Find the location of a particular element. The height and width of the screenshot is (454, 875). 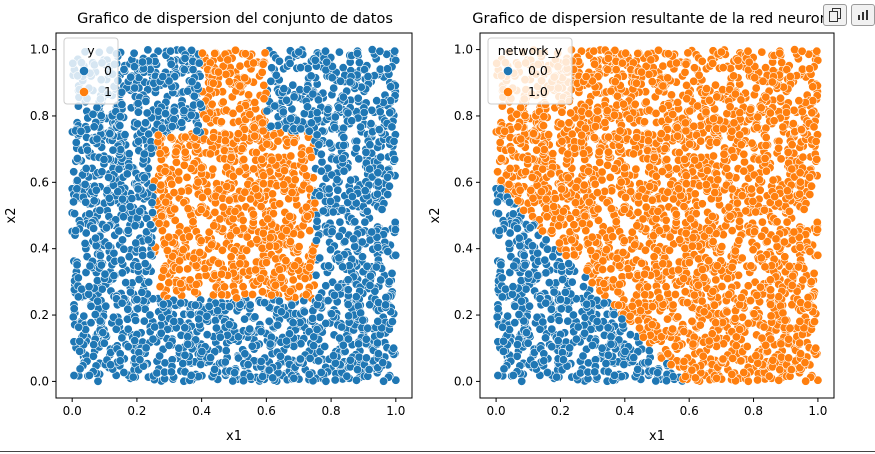

x-tick-label: 0.6 is located at coordinates (266, 411).